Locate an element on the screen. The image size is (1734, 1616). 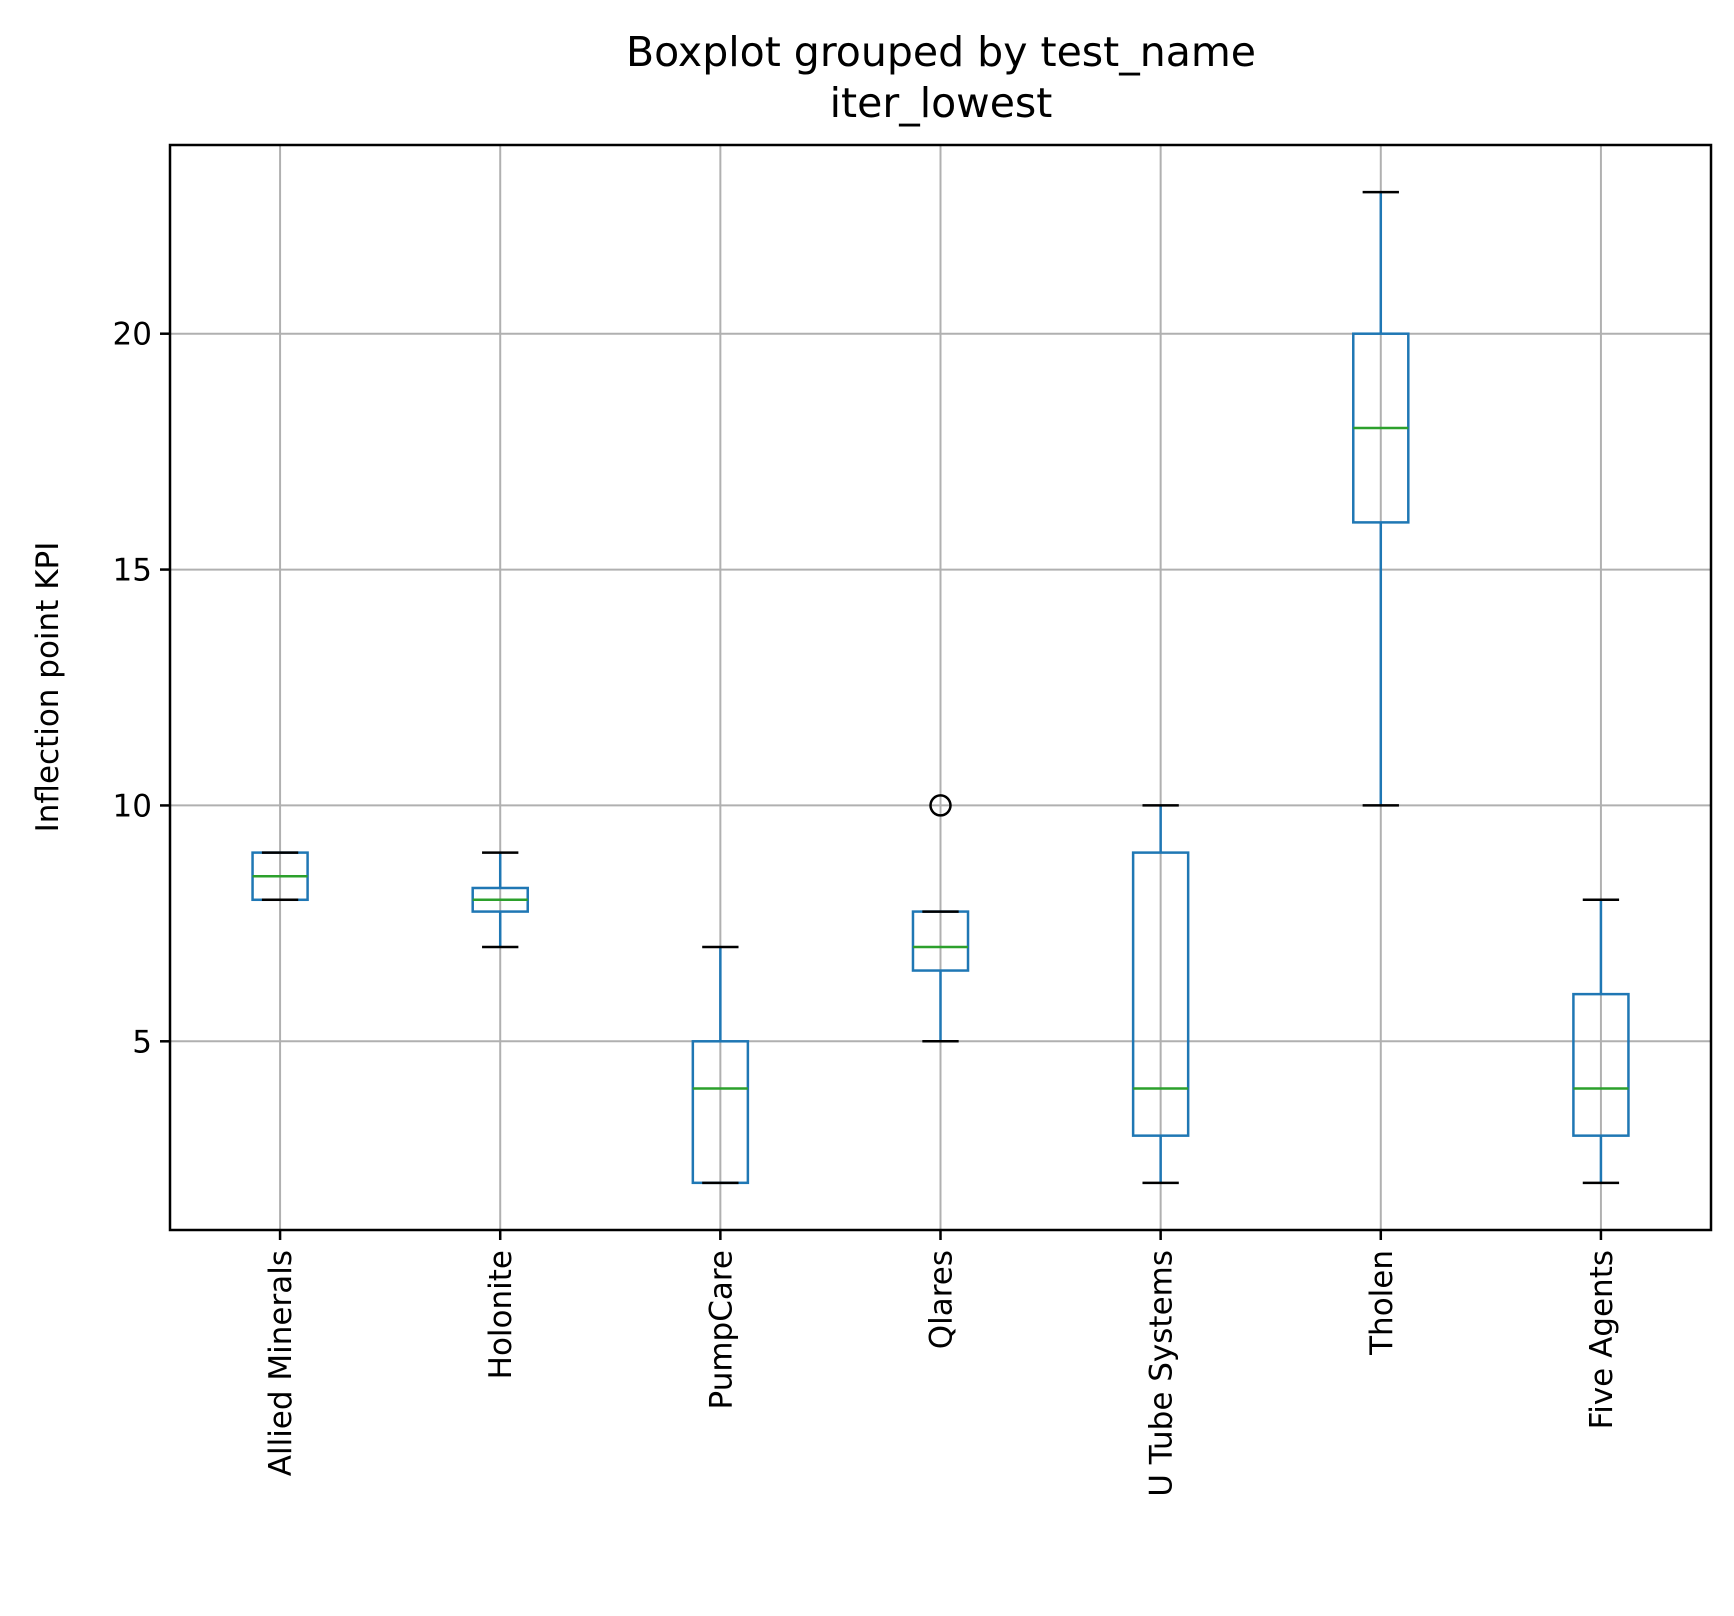
x-tick-label: Five Agents is located at coordinates (1602, 1339).